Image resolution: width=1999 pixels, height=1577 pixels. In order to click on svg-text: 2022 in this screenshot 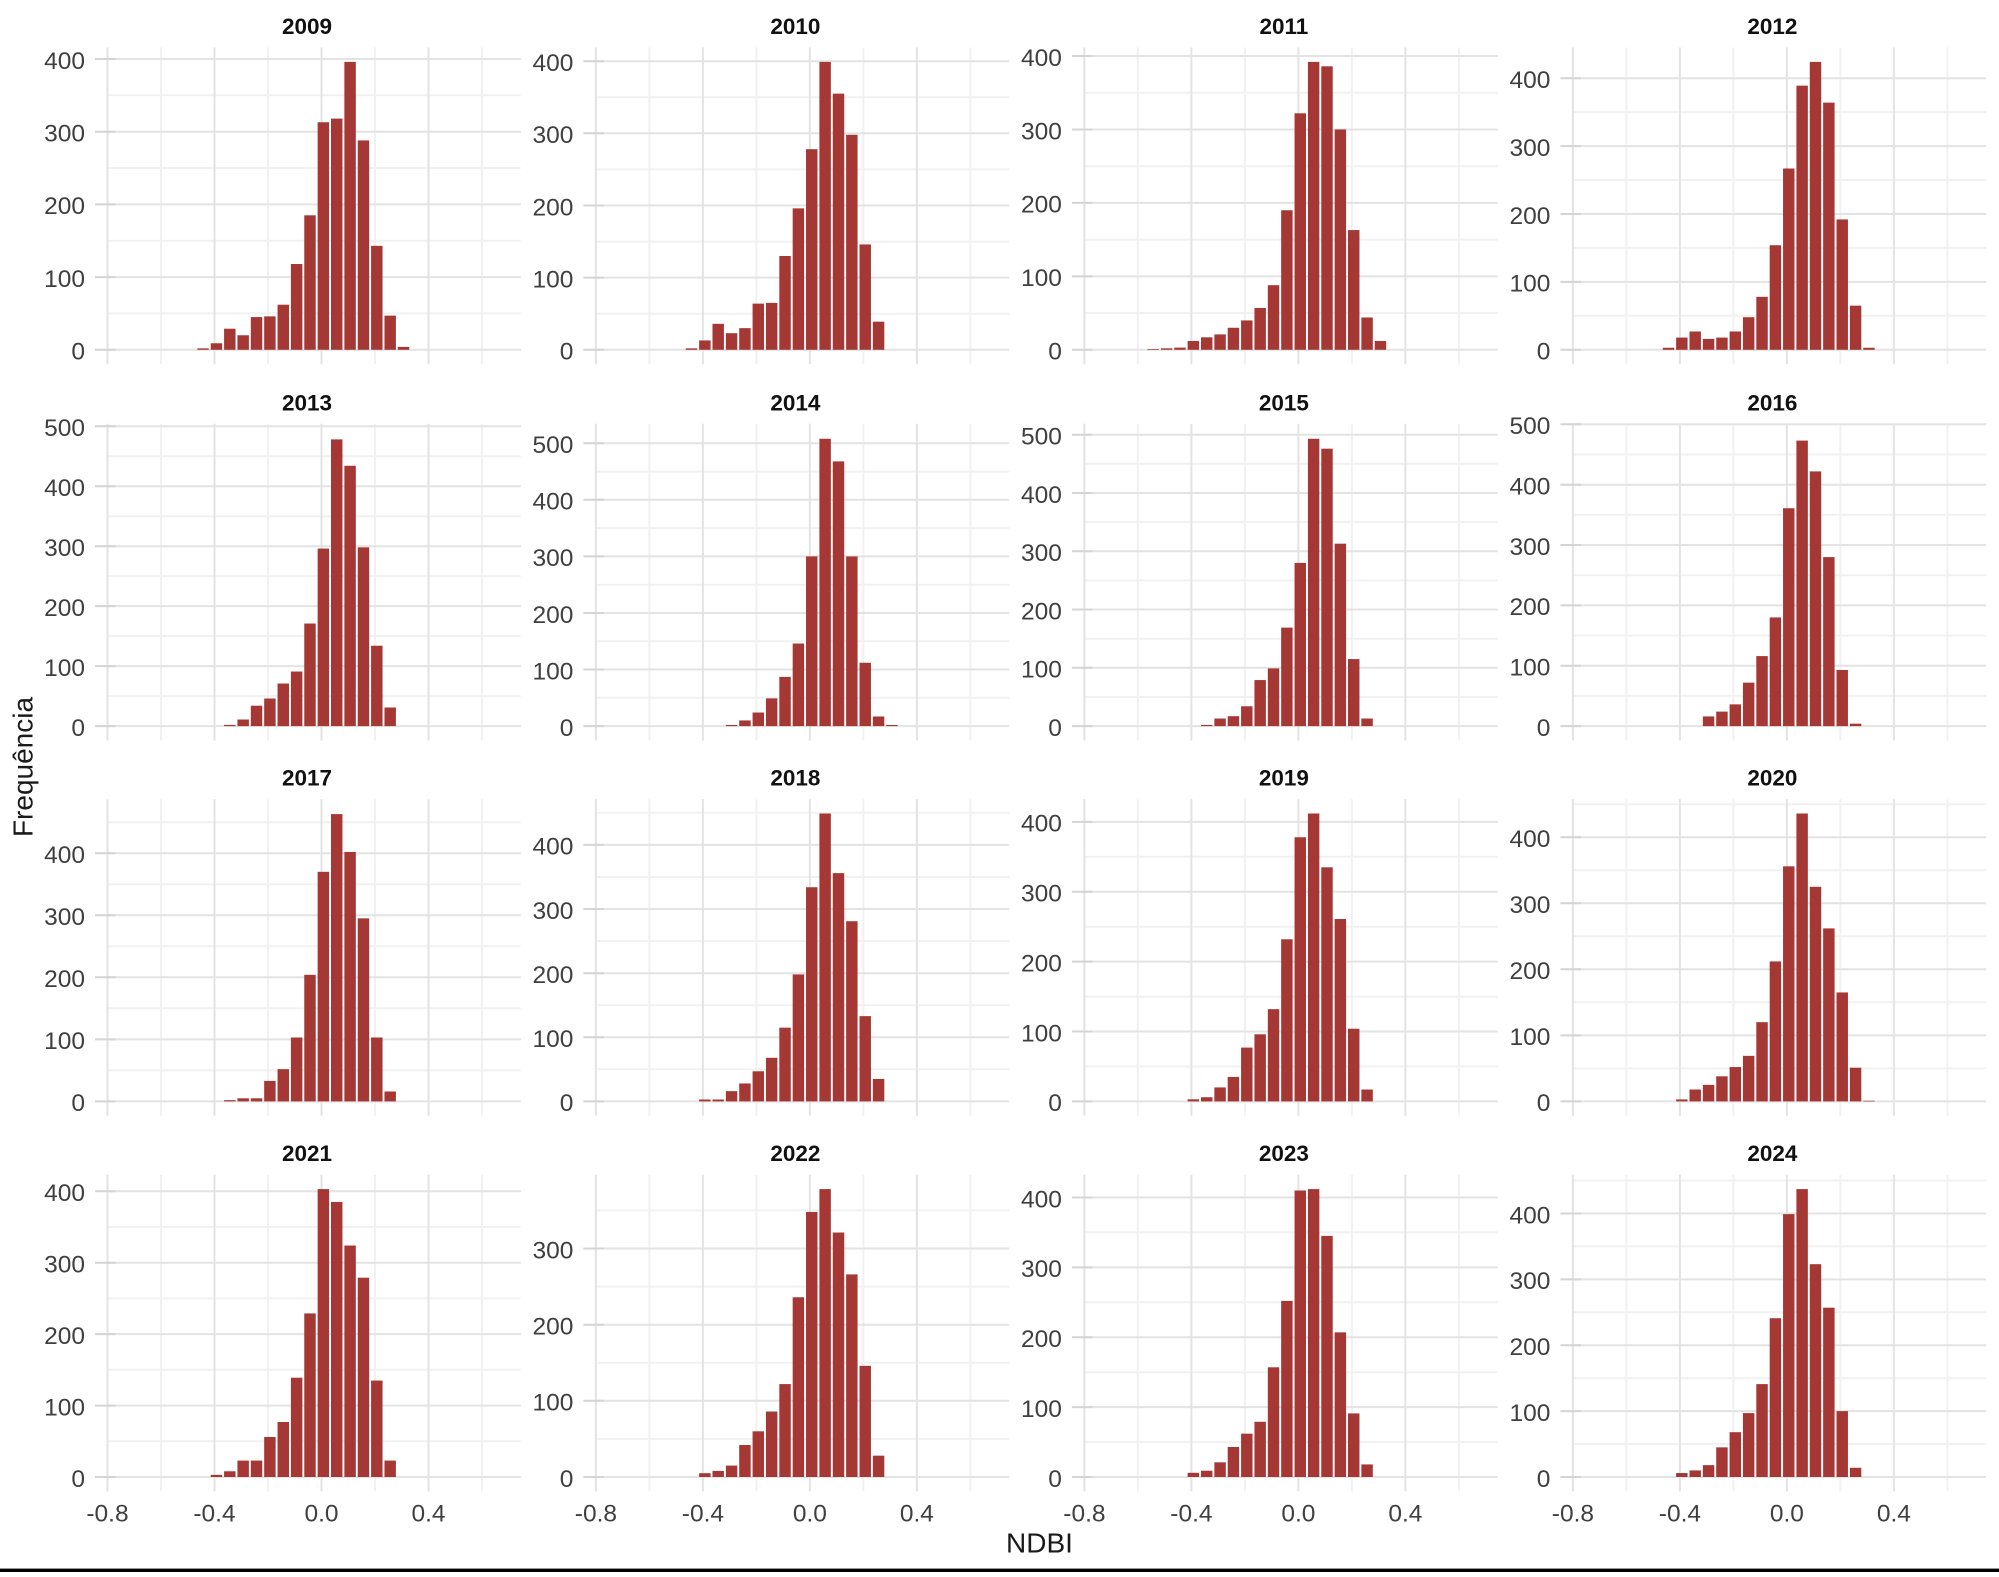, I will do `click(795, 1153)`.